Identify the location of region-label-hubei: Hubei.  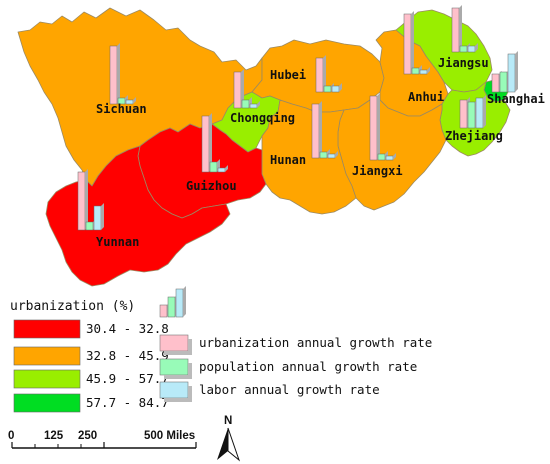
(288, 75).